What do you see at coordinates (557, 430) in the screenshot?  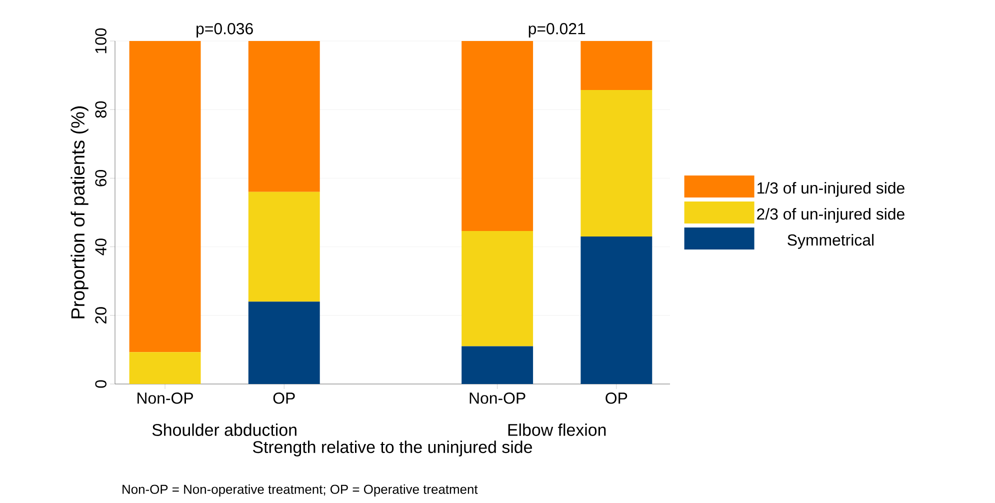 I see `text: Elbow flexion` at bounding box center [557, 430].